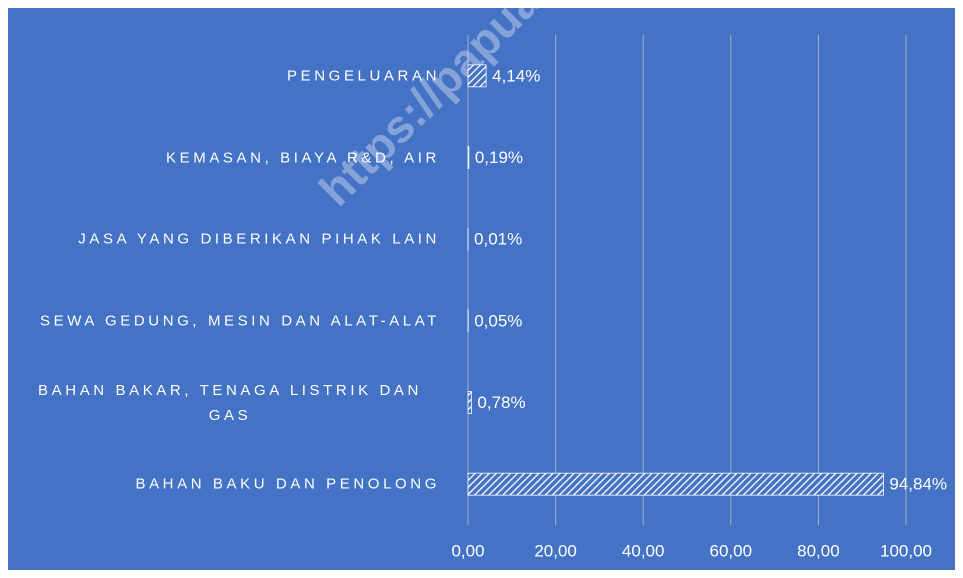 The width and height of the screenshot is (963, 578). Describe the element at coordinates (499, 157) in the screenshot. I see `value-label: 0,19%` at that location.